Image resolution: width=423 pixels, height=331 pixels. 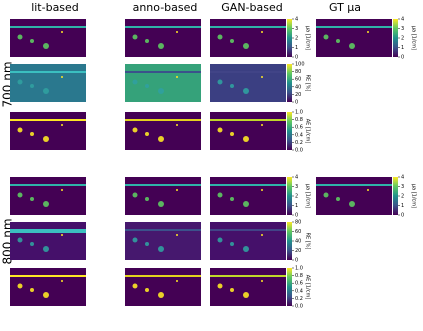 I want to click on colorbar-tick-label: 40, so click(x=298, y=242).